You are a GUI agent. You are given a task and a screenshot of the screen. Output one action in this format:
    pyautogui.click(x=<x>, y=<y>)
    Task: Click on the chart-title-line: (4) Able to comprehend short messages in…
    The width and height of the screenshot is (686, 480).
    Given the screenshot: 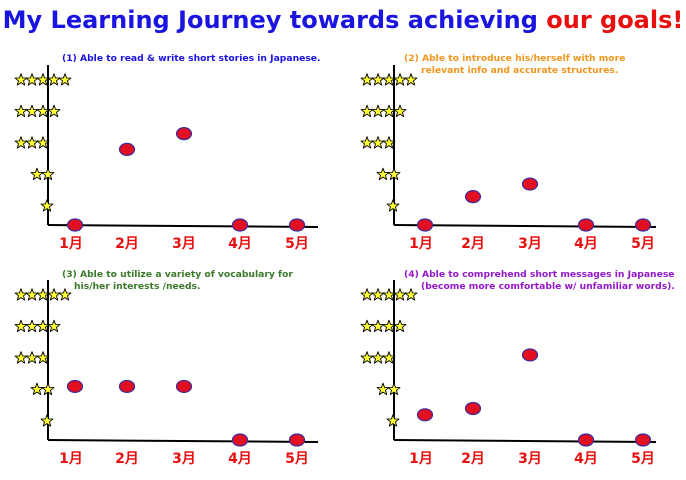 What is the action you would take?
    pyautogui.click(x=539, y=274)
    